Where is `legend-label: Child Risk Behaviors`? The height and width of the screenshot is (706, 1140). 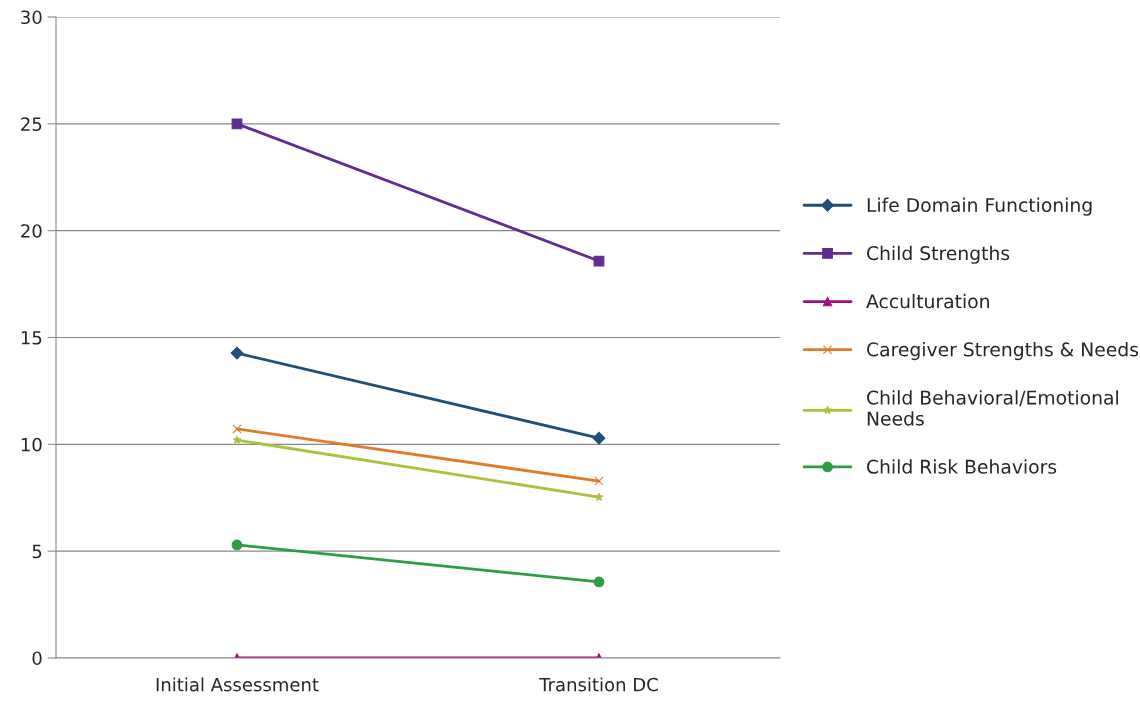
legend-label: Child Risk Behaviors is located at coordinates (962, 466).